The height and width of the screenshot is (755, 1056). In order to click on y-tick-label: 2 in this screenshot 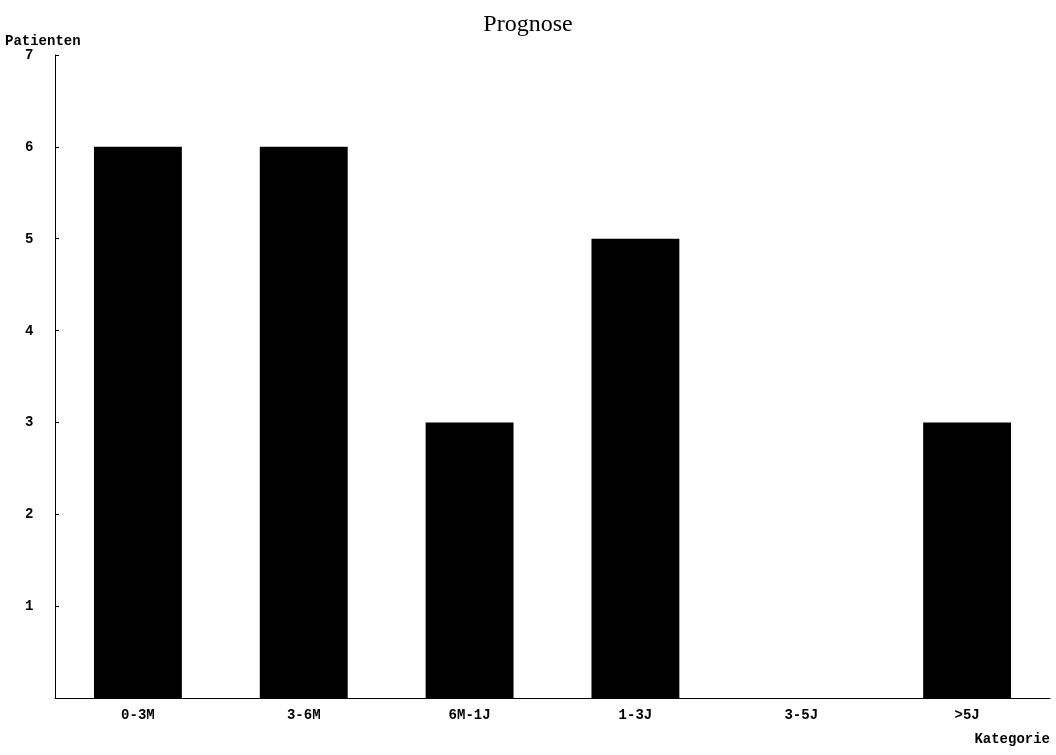, I will do `click(29, 514)`.